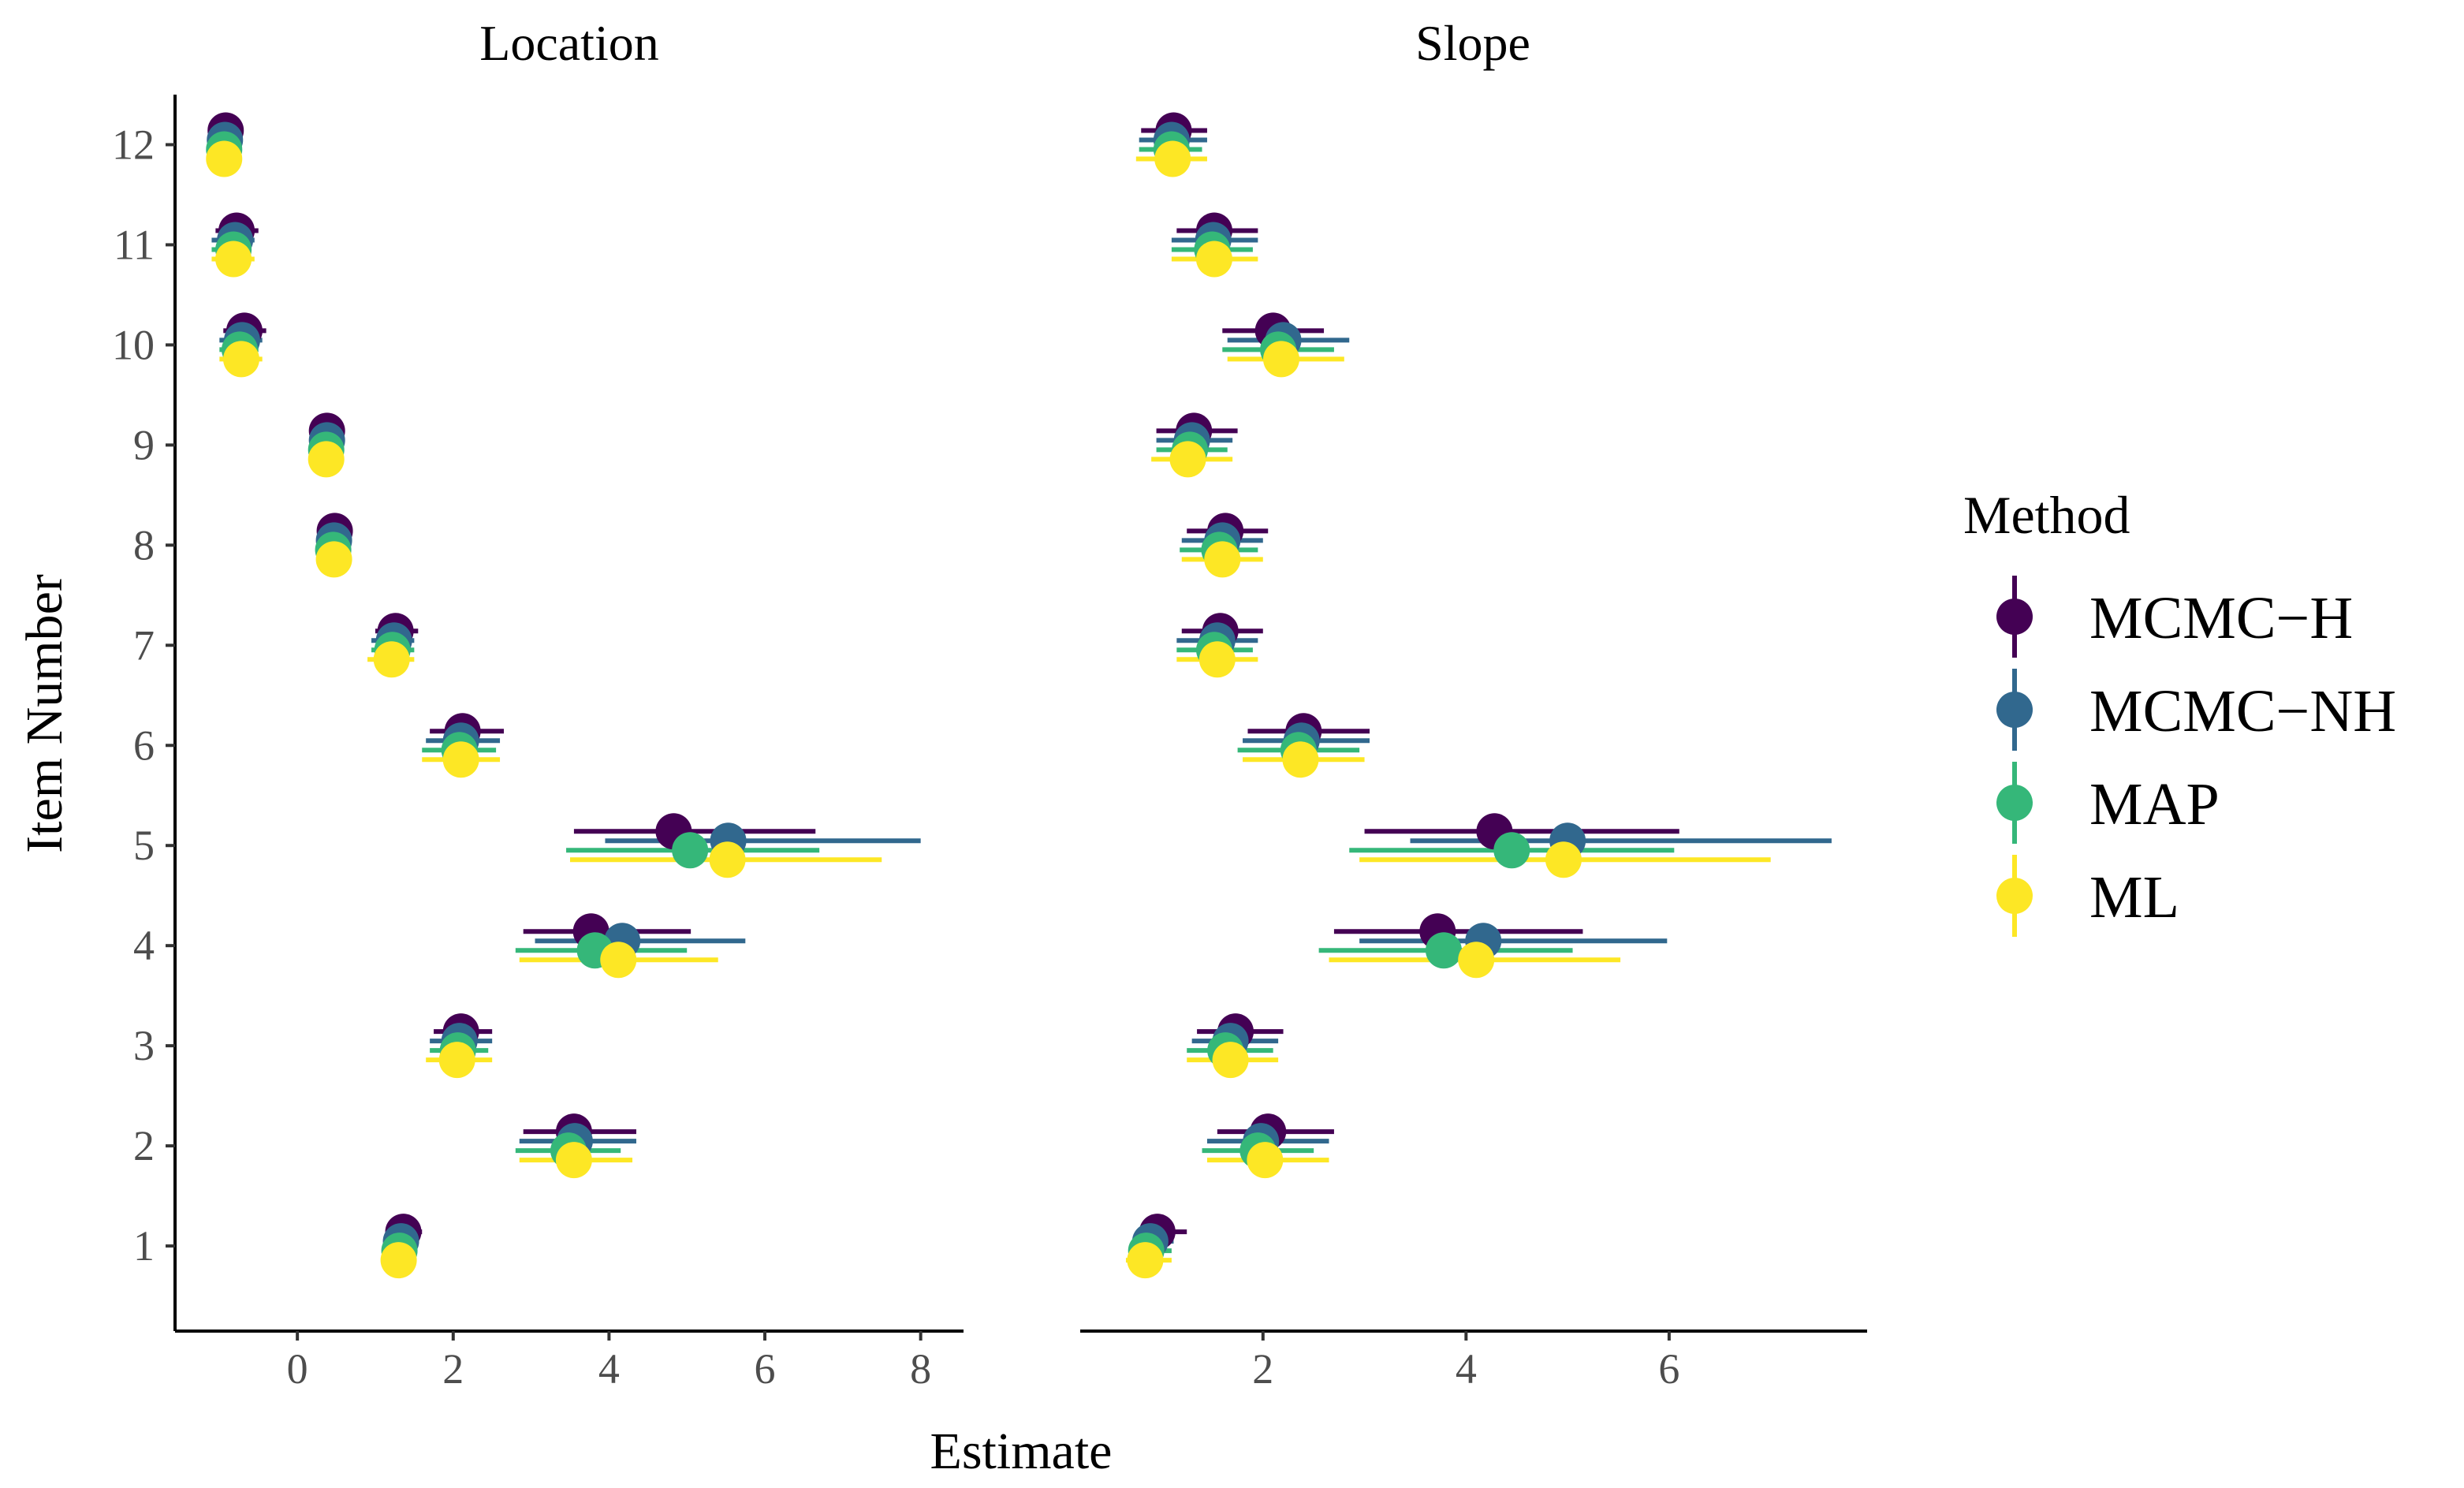  What do you see at coordinates (568, 43) in the screenshot?
I see `panel-title-location: Location` at bounding box center [568, 43].